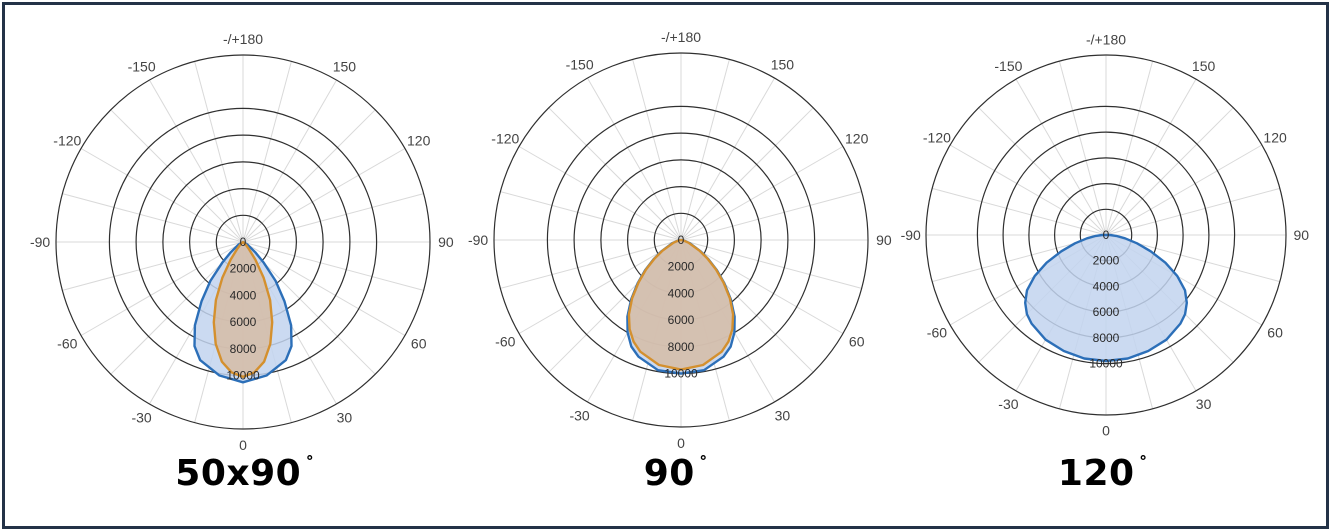  What do you see at coordinates (681, 374) in the screenshot?
I see `radial-tick-label: 10000` at bounding box center [681, 374].